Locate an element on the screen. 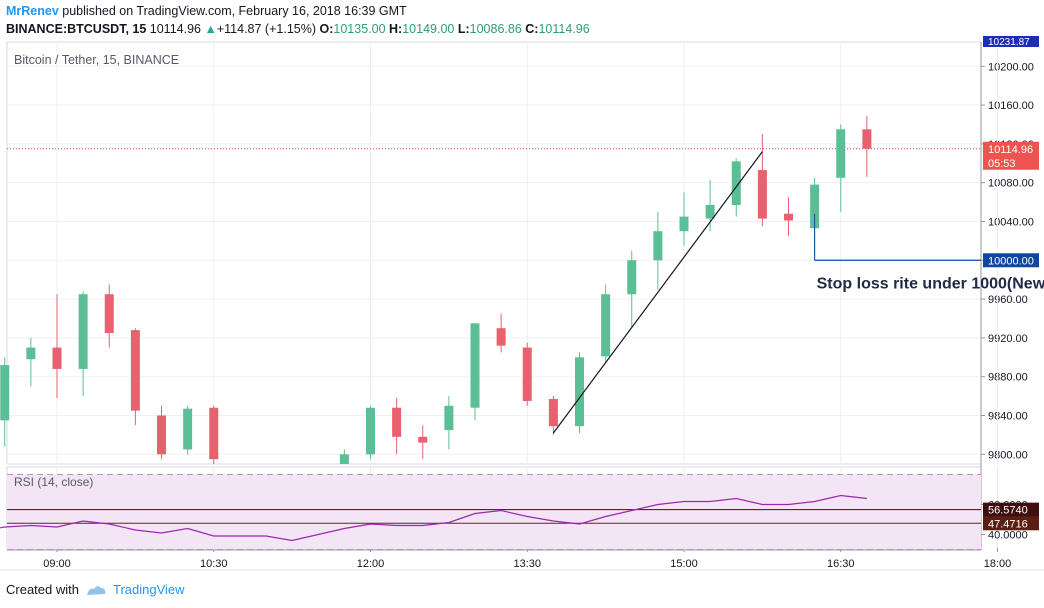 The image size is (1044, 608). stop-loss-badge-label: 10000.00 is located at coordinates (1011, 261).